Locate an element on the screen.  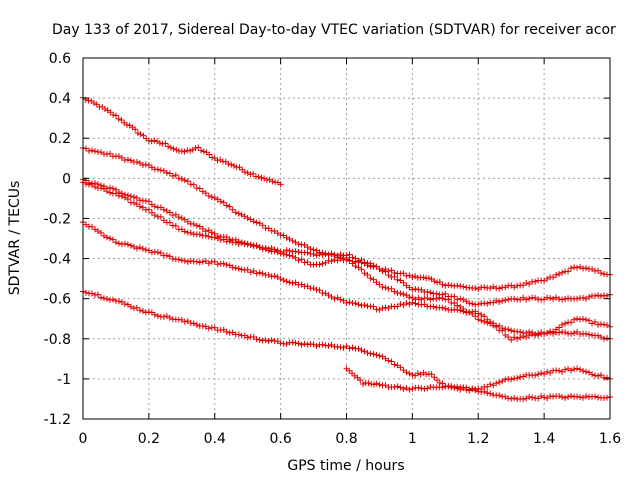
y-tick-label: 0 is located at coordinates (66, 179).